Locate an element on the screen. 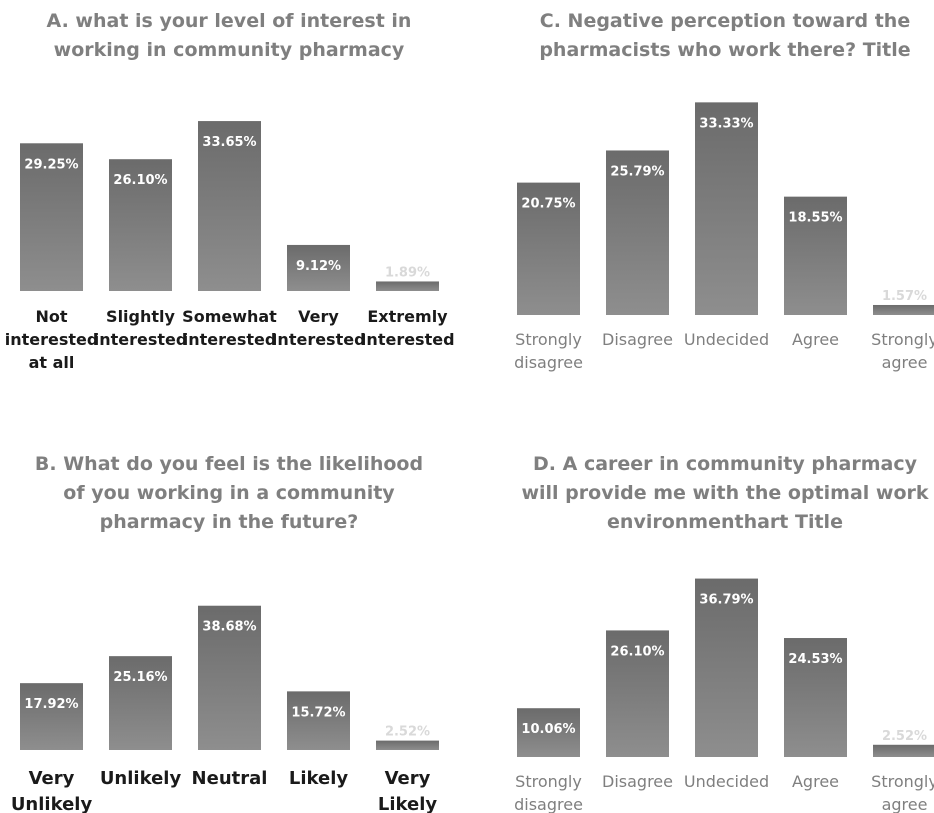 The image size is (934, 813). data-label: 10.06% is located at coordinates (548, 729).